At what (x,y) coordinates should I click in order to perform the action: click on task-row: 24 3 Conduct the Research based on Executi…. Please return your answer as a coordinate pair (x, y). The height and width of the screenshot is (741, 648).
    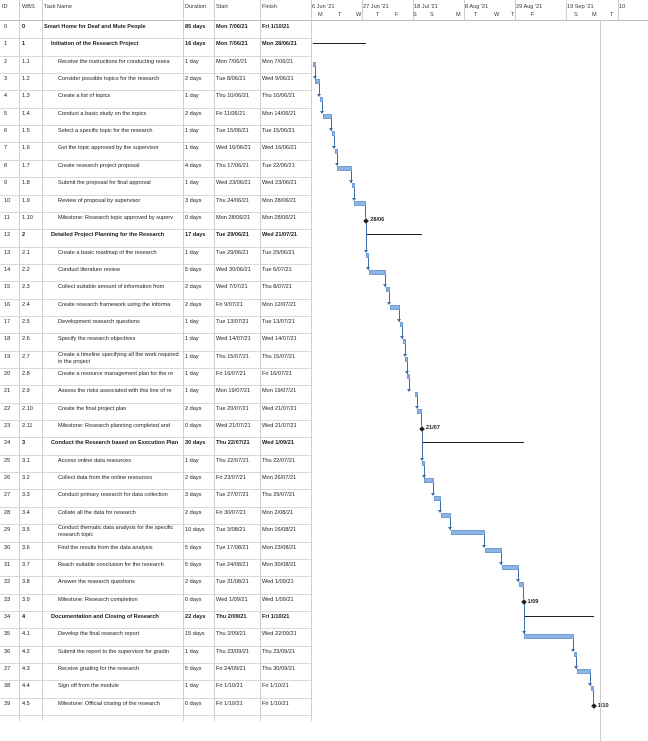
    Looking at the image, I should click on (155, 445).